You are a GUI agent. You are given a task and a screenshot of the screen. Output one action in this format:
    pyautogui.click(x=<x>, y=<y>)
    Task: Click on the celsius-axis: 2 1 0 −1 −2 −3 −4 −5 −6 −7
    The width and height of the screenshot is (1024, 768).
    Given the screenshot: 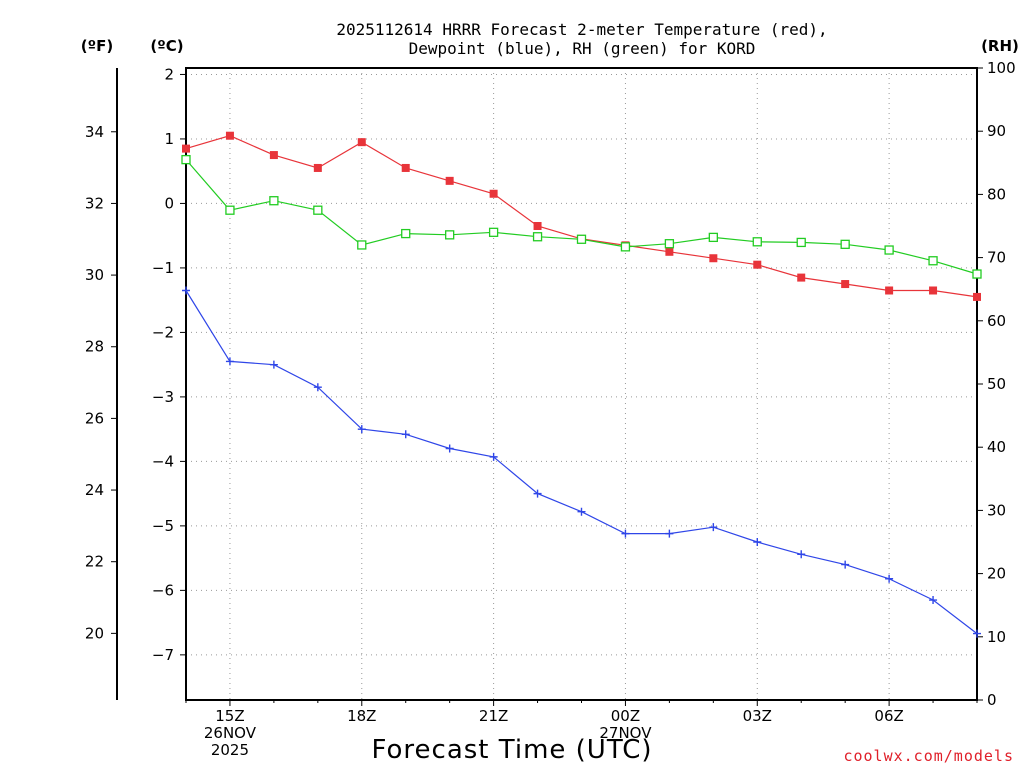 What is the action you would take?
    pyautogui.click(x=169, y=364)
    